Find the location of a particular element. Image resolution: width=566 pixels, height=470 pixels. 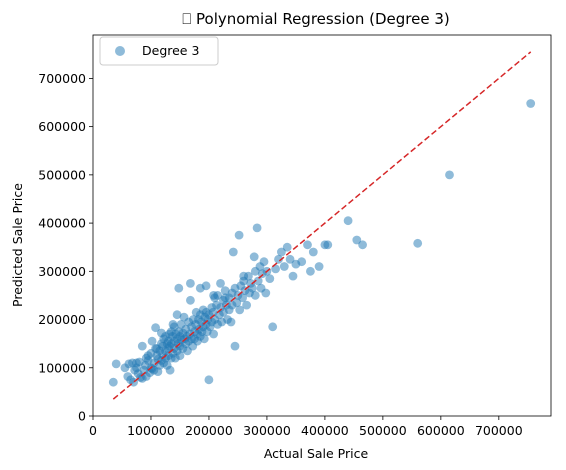

legend-label: Degree 3 is located at coordinates (170, 50).